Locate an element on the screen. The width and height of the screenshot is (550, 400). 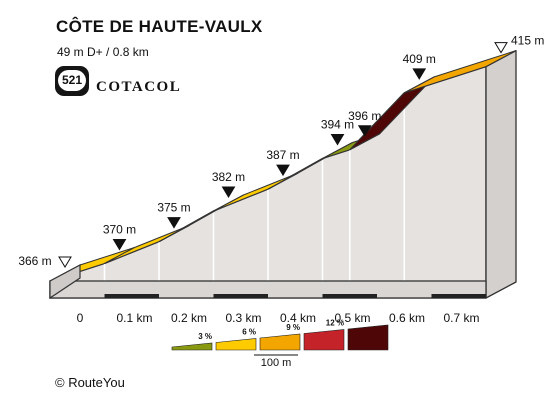
legend-label: 12 % is located at coordinates (335, 323).